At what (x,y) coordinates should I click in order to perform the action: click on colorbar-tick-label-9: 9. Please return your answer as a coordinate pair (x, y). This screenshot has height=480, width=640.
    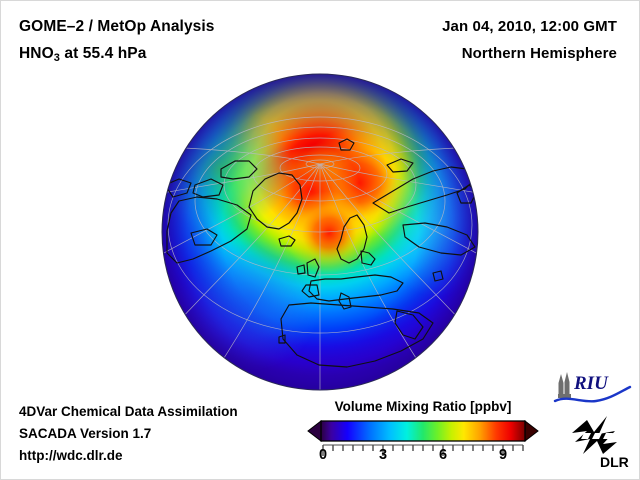
    Looking at the image, I should click on (503, 455).